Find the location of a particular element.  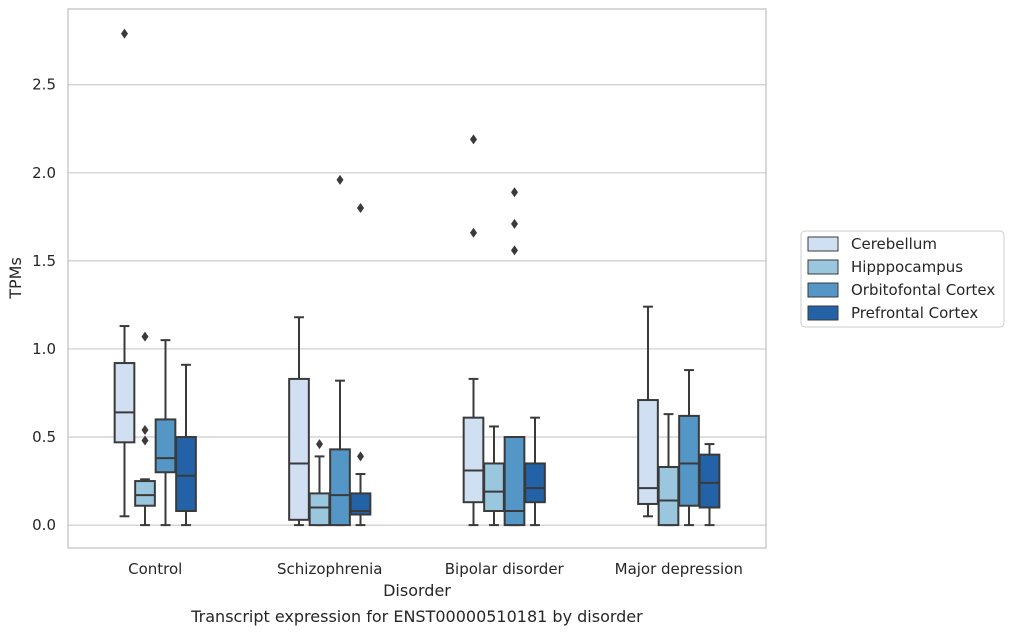

x-axis-label: Disorder is located at coordinates (417, 590).